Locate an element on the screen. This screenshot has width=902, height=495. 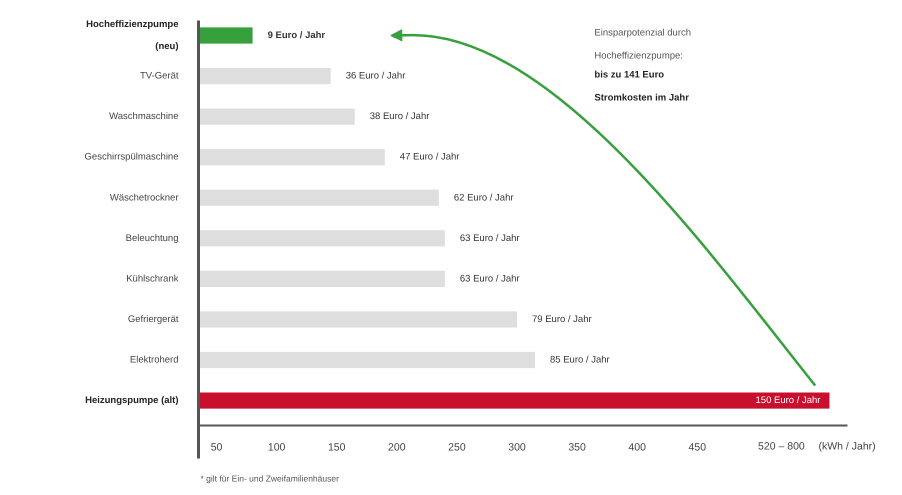
x-tick-label: 50 is located at coordinates (216, 448).